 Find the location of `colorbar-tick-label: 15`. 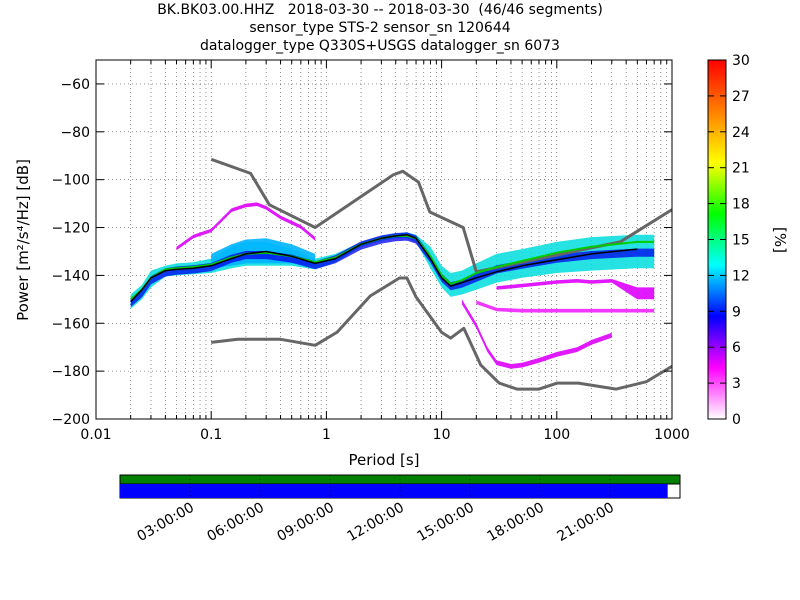

colorbar-tick-label: 15 is located at coordinates (741, 241).